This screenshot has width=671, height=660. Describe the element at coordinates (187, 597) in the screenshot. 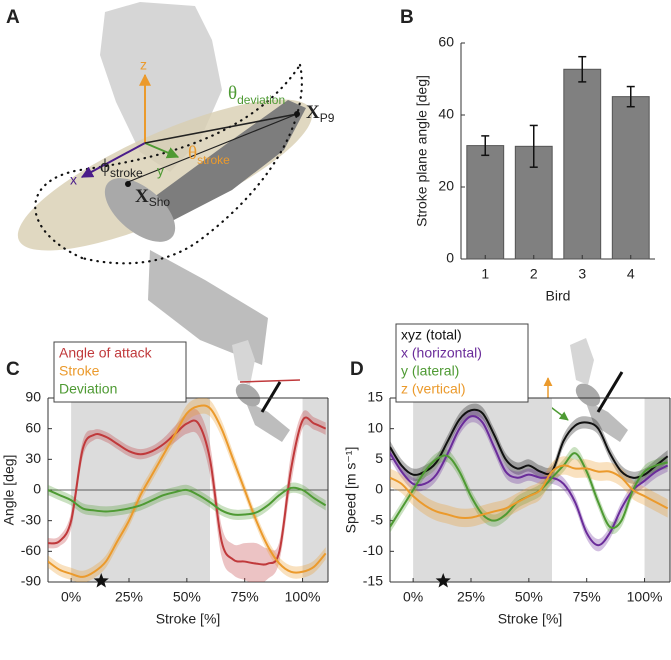

I see `x-tick-label: 50%` at that location.